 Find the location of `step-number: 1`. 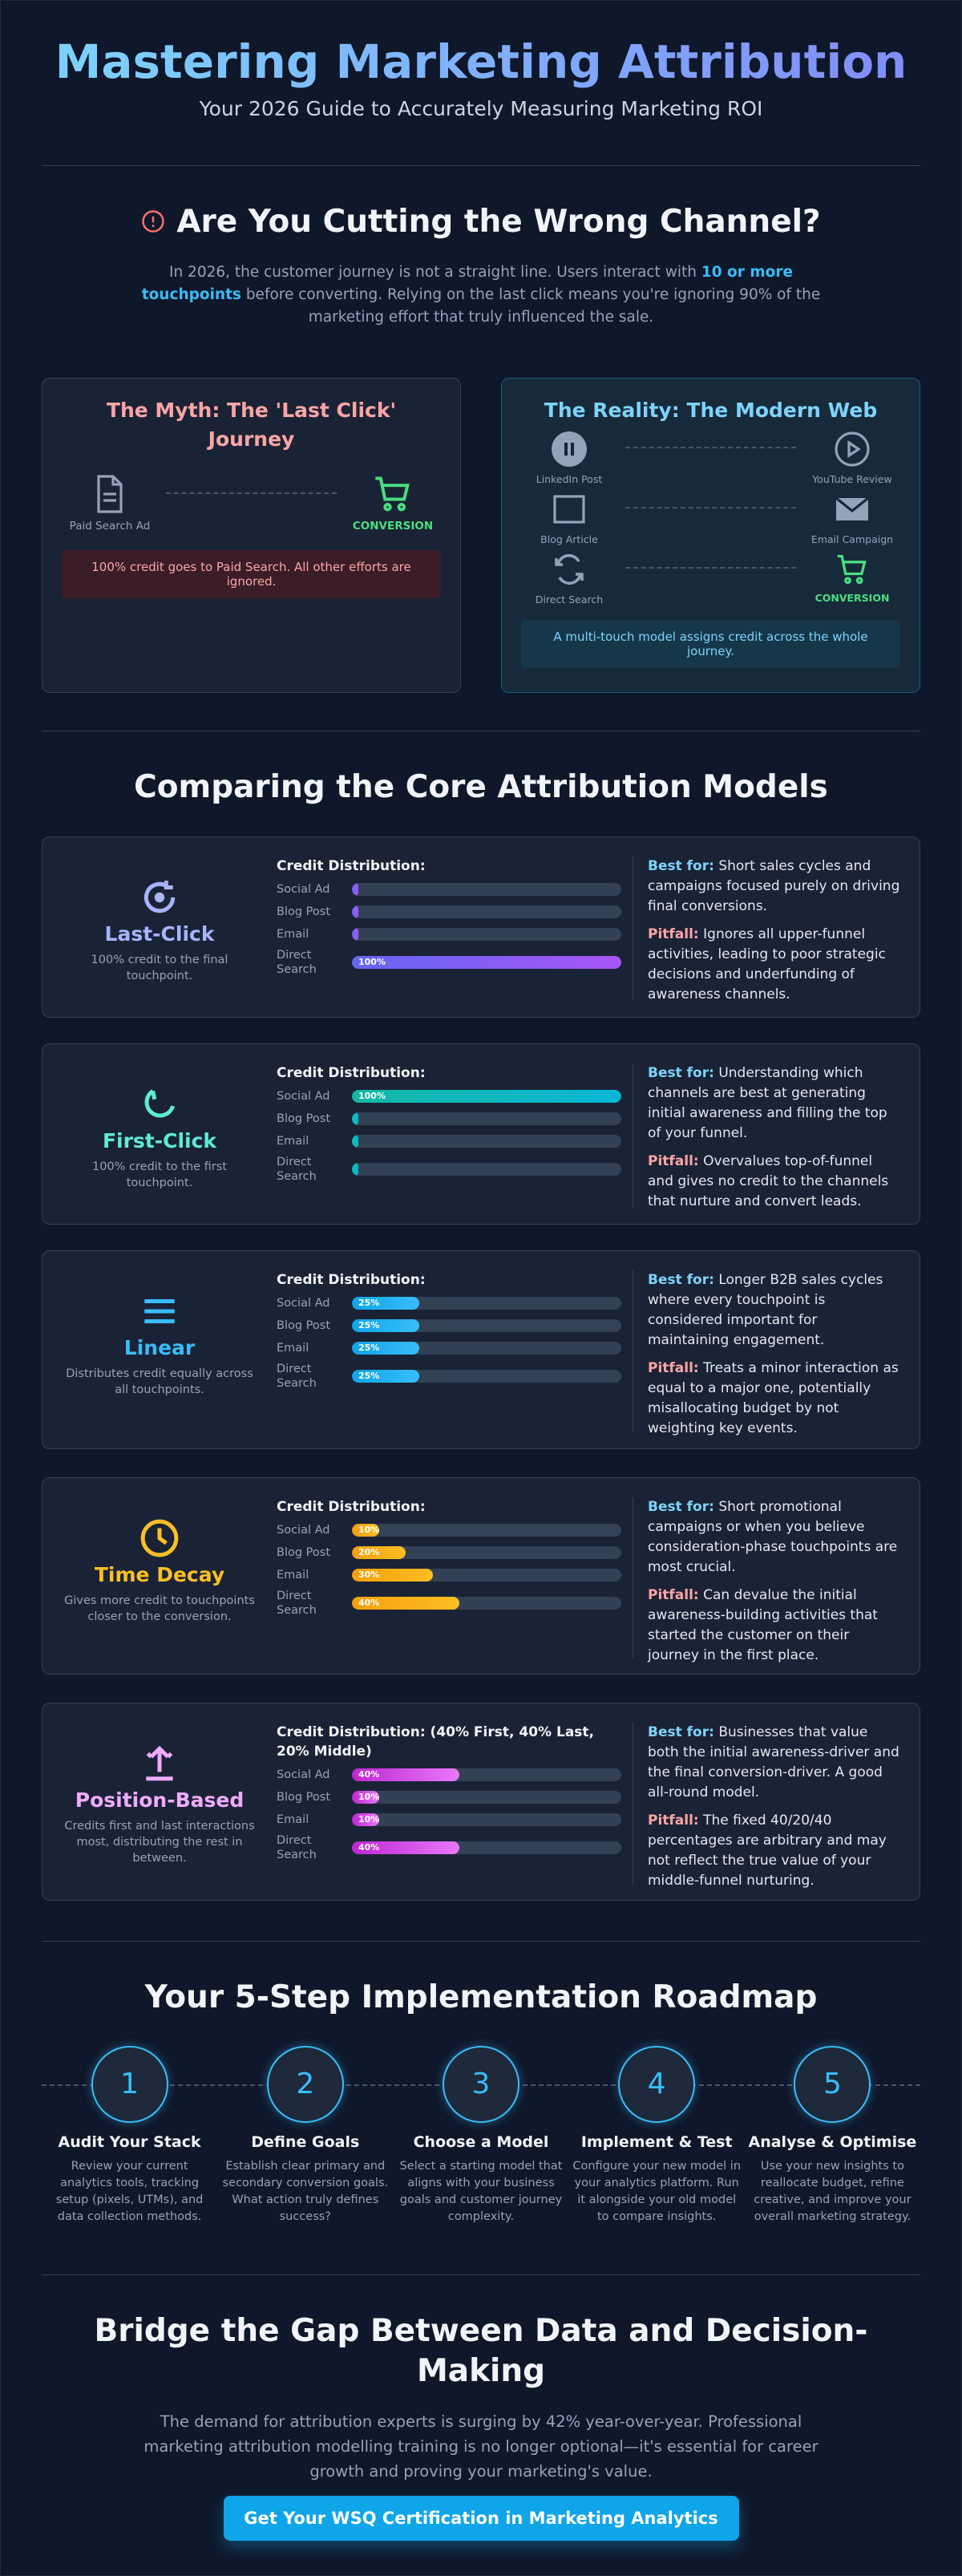

step-number: 1 is located at coordinates (129, 2084).